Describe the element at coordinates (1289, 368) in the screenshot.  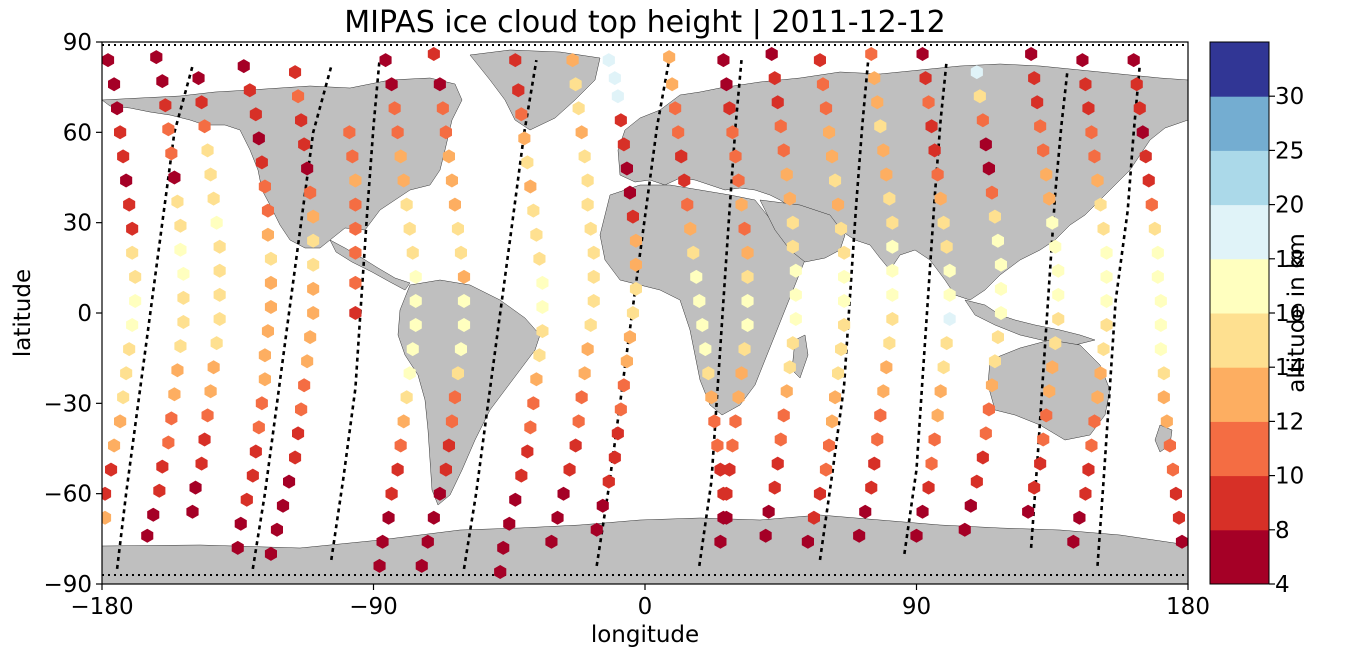
I see `colorbar-tick-label: 14` at that location.